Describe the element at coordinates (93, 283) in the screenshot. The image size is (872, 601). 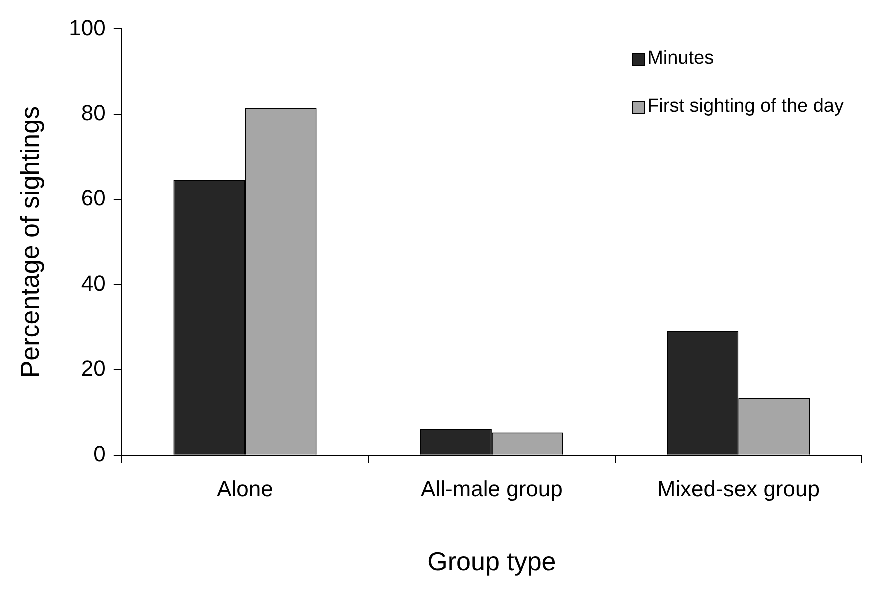
I see `y-tick-label: 40` at that location.